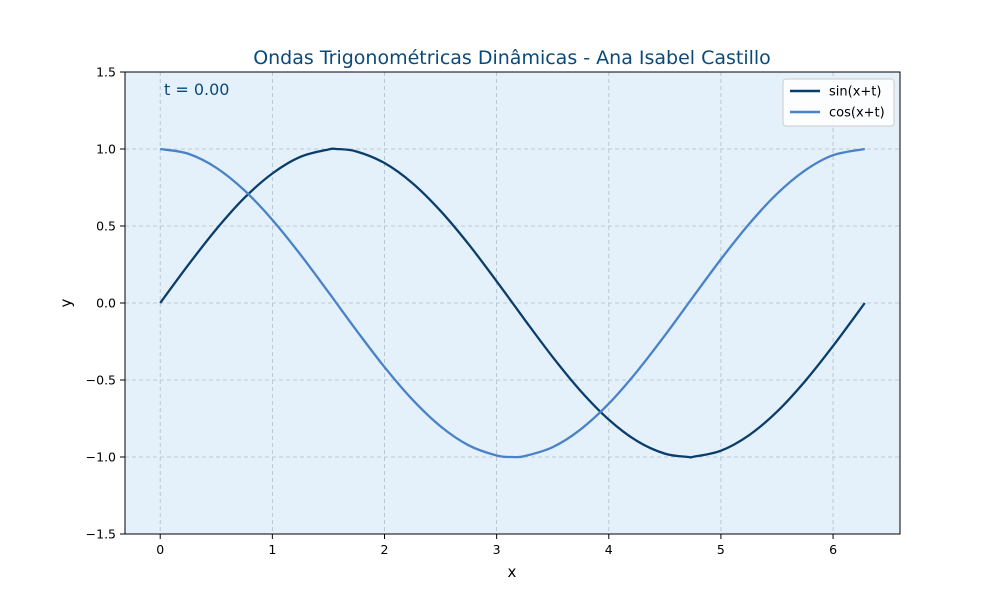 This screenshot has height=600, width=1000. What do you see at coordinates (609, 549) in the screenshot?
I see `x-tick-label: 4` at bounding box center [609, 549].